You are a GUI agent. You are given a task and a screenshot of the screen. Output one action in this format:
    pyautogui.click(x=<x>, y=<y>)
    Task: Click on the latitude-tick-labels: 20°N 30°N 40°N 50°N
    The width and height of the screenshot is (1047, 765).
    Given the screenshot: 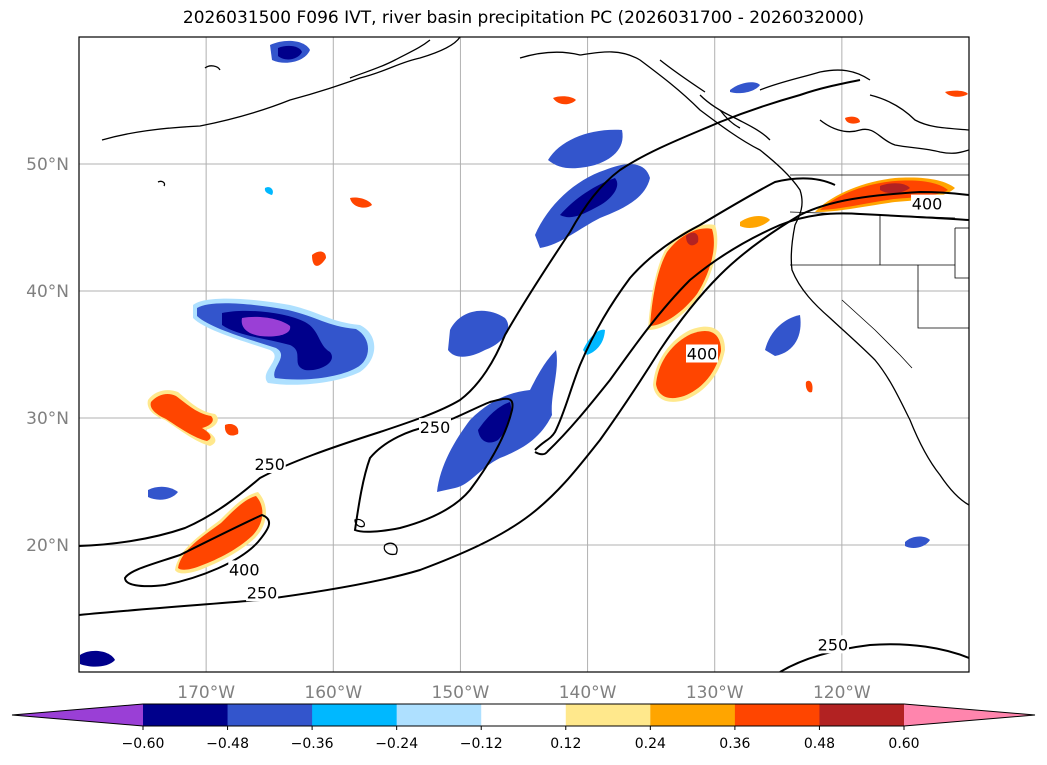 What is the action you would take?
    pyautogui.click(x=47, y=355)
    